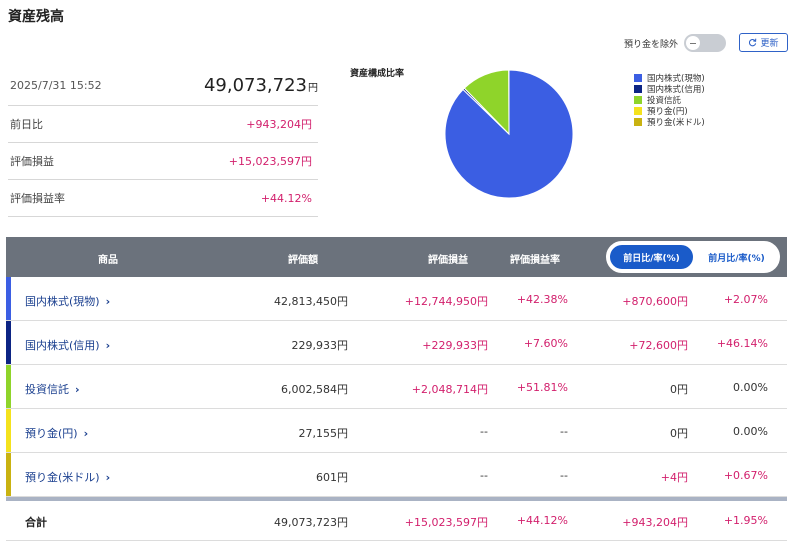 Image resolution: width=800 pixels, height=546 pixels. What do you see at coordinates (108, 260) in the screenshot?
I see `header-product: 商品` at bounding box center [108, 260].